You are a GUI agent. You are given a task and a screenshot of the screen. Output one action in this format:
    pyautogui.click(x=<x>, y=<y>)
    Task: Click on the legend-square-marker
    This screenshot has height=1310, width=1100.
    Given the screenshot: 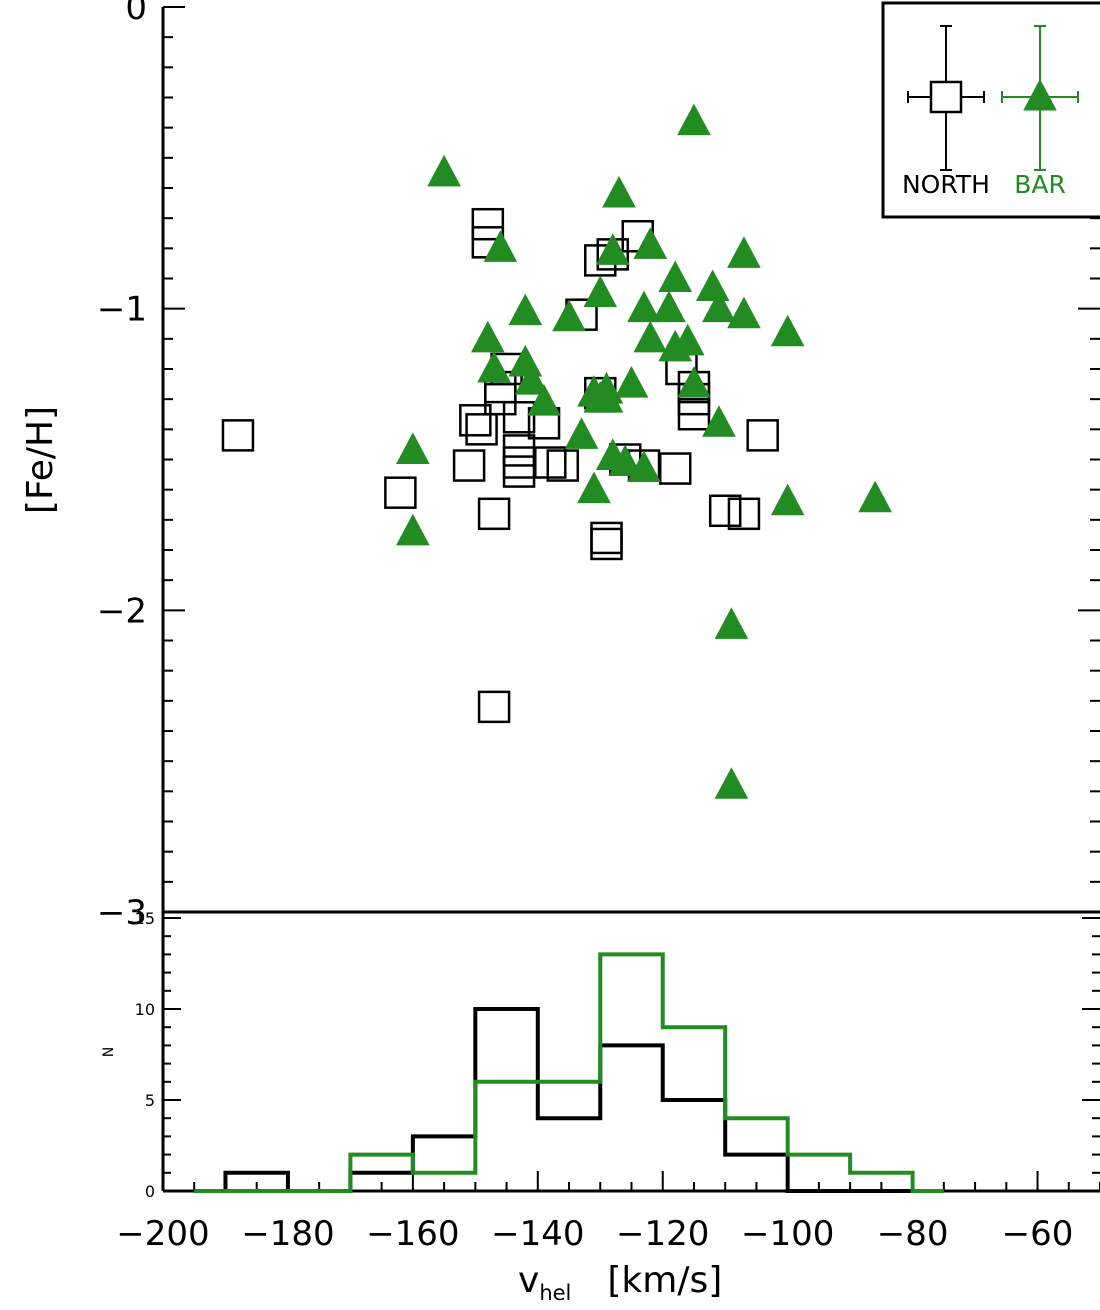 What is the action you would take?
    pyautogui.click(x=946, y=97)
    